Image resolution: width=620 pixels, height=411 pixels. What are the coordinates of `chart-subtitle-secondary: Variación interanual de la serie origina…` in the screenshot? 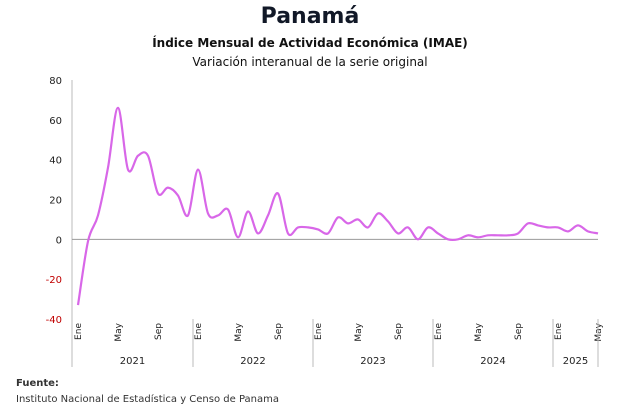 It's located at (310, 62).